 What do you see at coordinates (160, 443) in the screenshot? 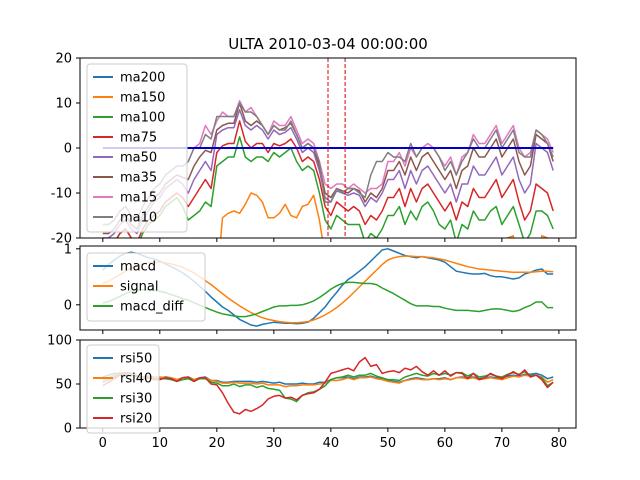
I see `x-tick-label: 10` at bounding box center [160, 443].